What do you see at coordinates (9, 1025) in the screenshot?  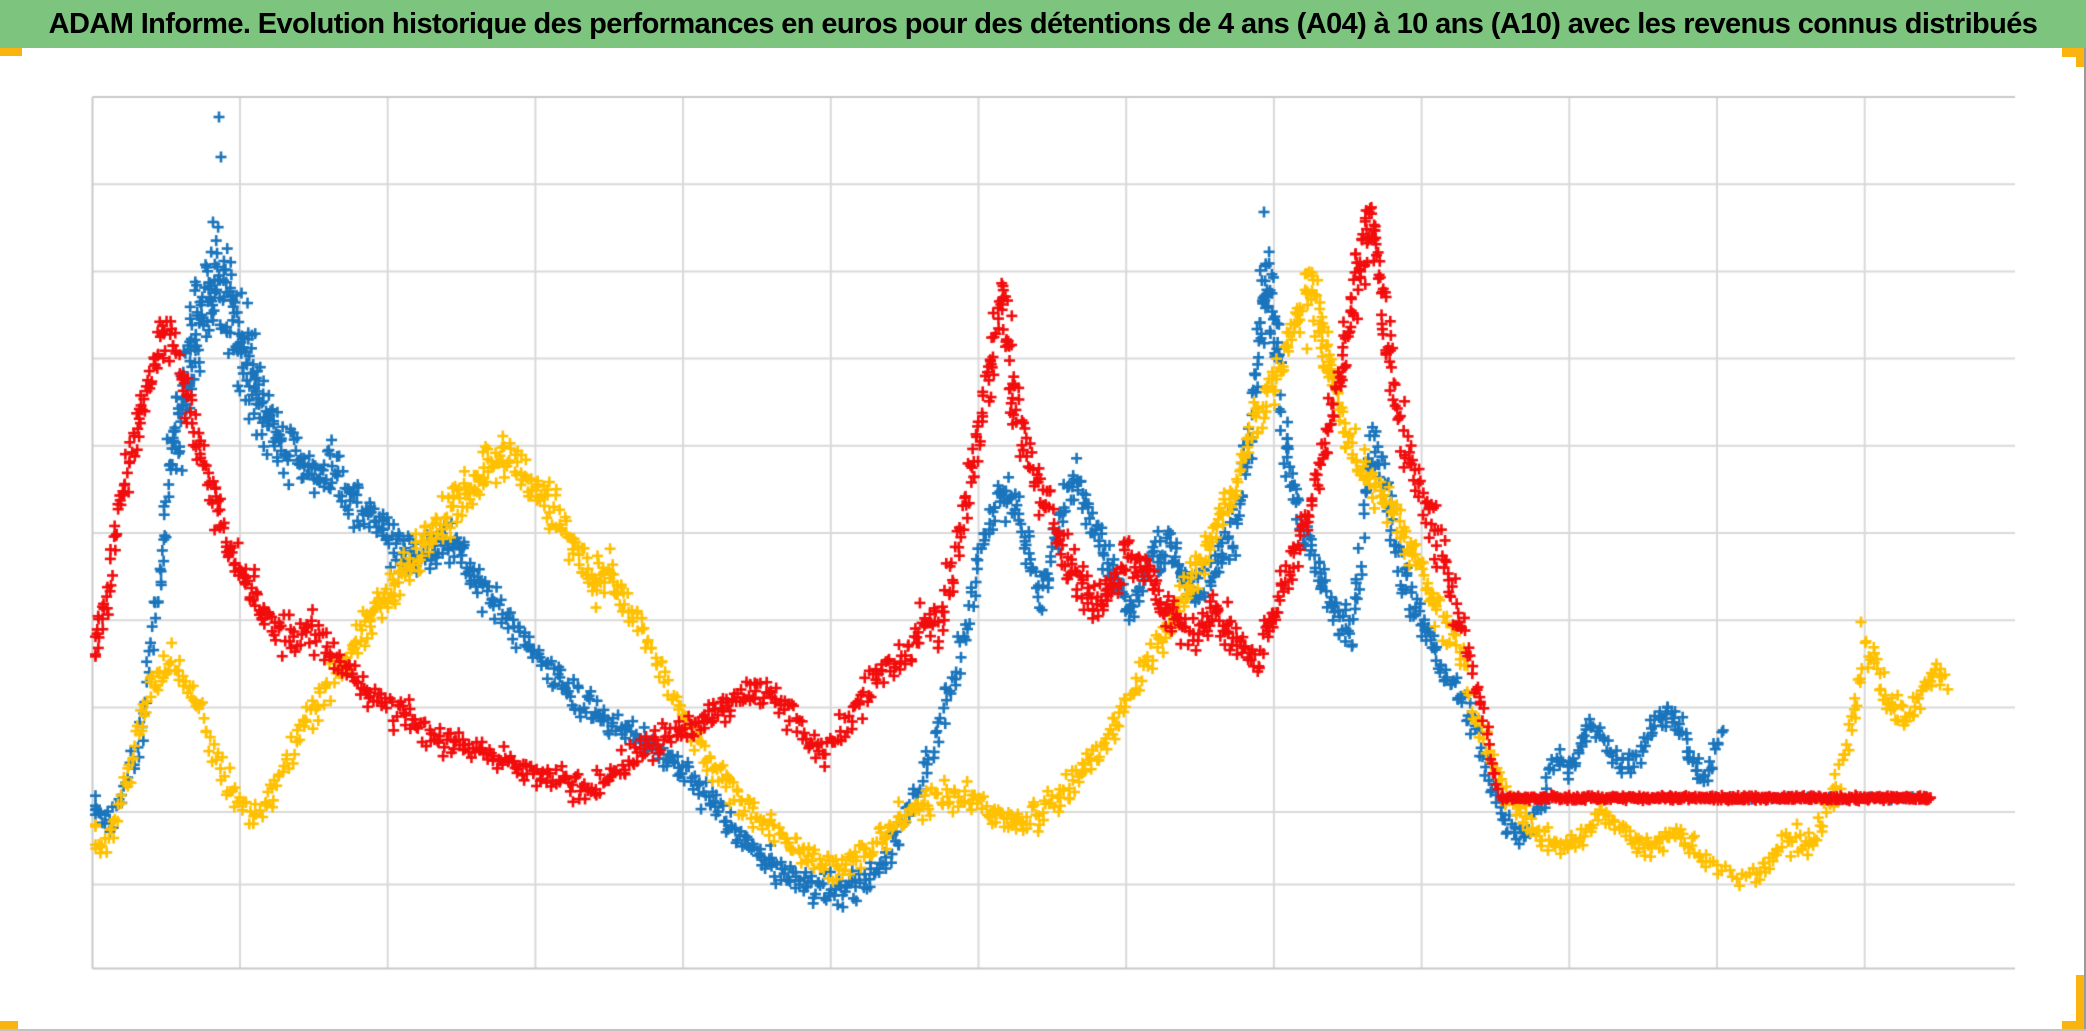 I see `selection-corner-bottom-left` at bounding box center [9, 1025].